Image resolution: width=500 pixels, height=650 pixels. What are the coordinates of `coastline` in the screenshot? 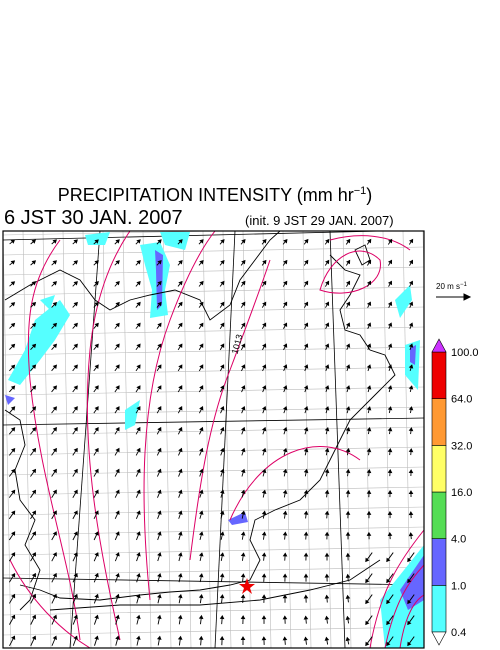 It's located at (215, 585).